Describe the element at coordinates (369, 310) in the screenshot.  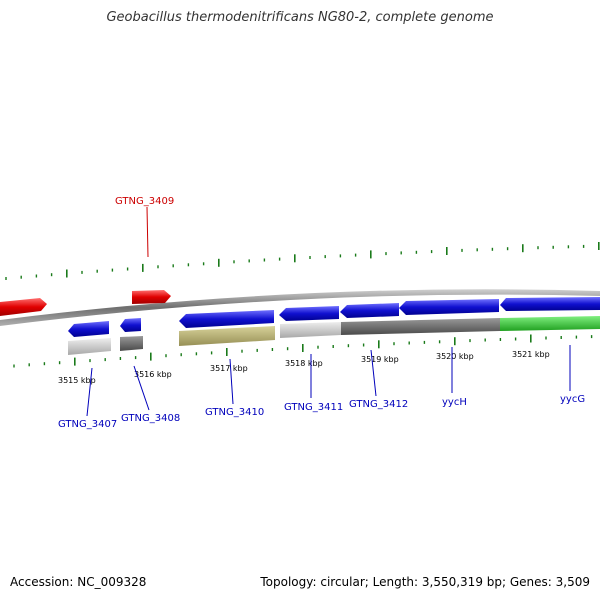
I see `gene-gtng-3412-arrow` at that location.